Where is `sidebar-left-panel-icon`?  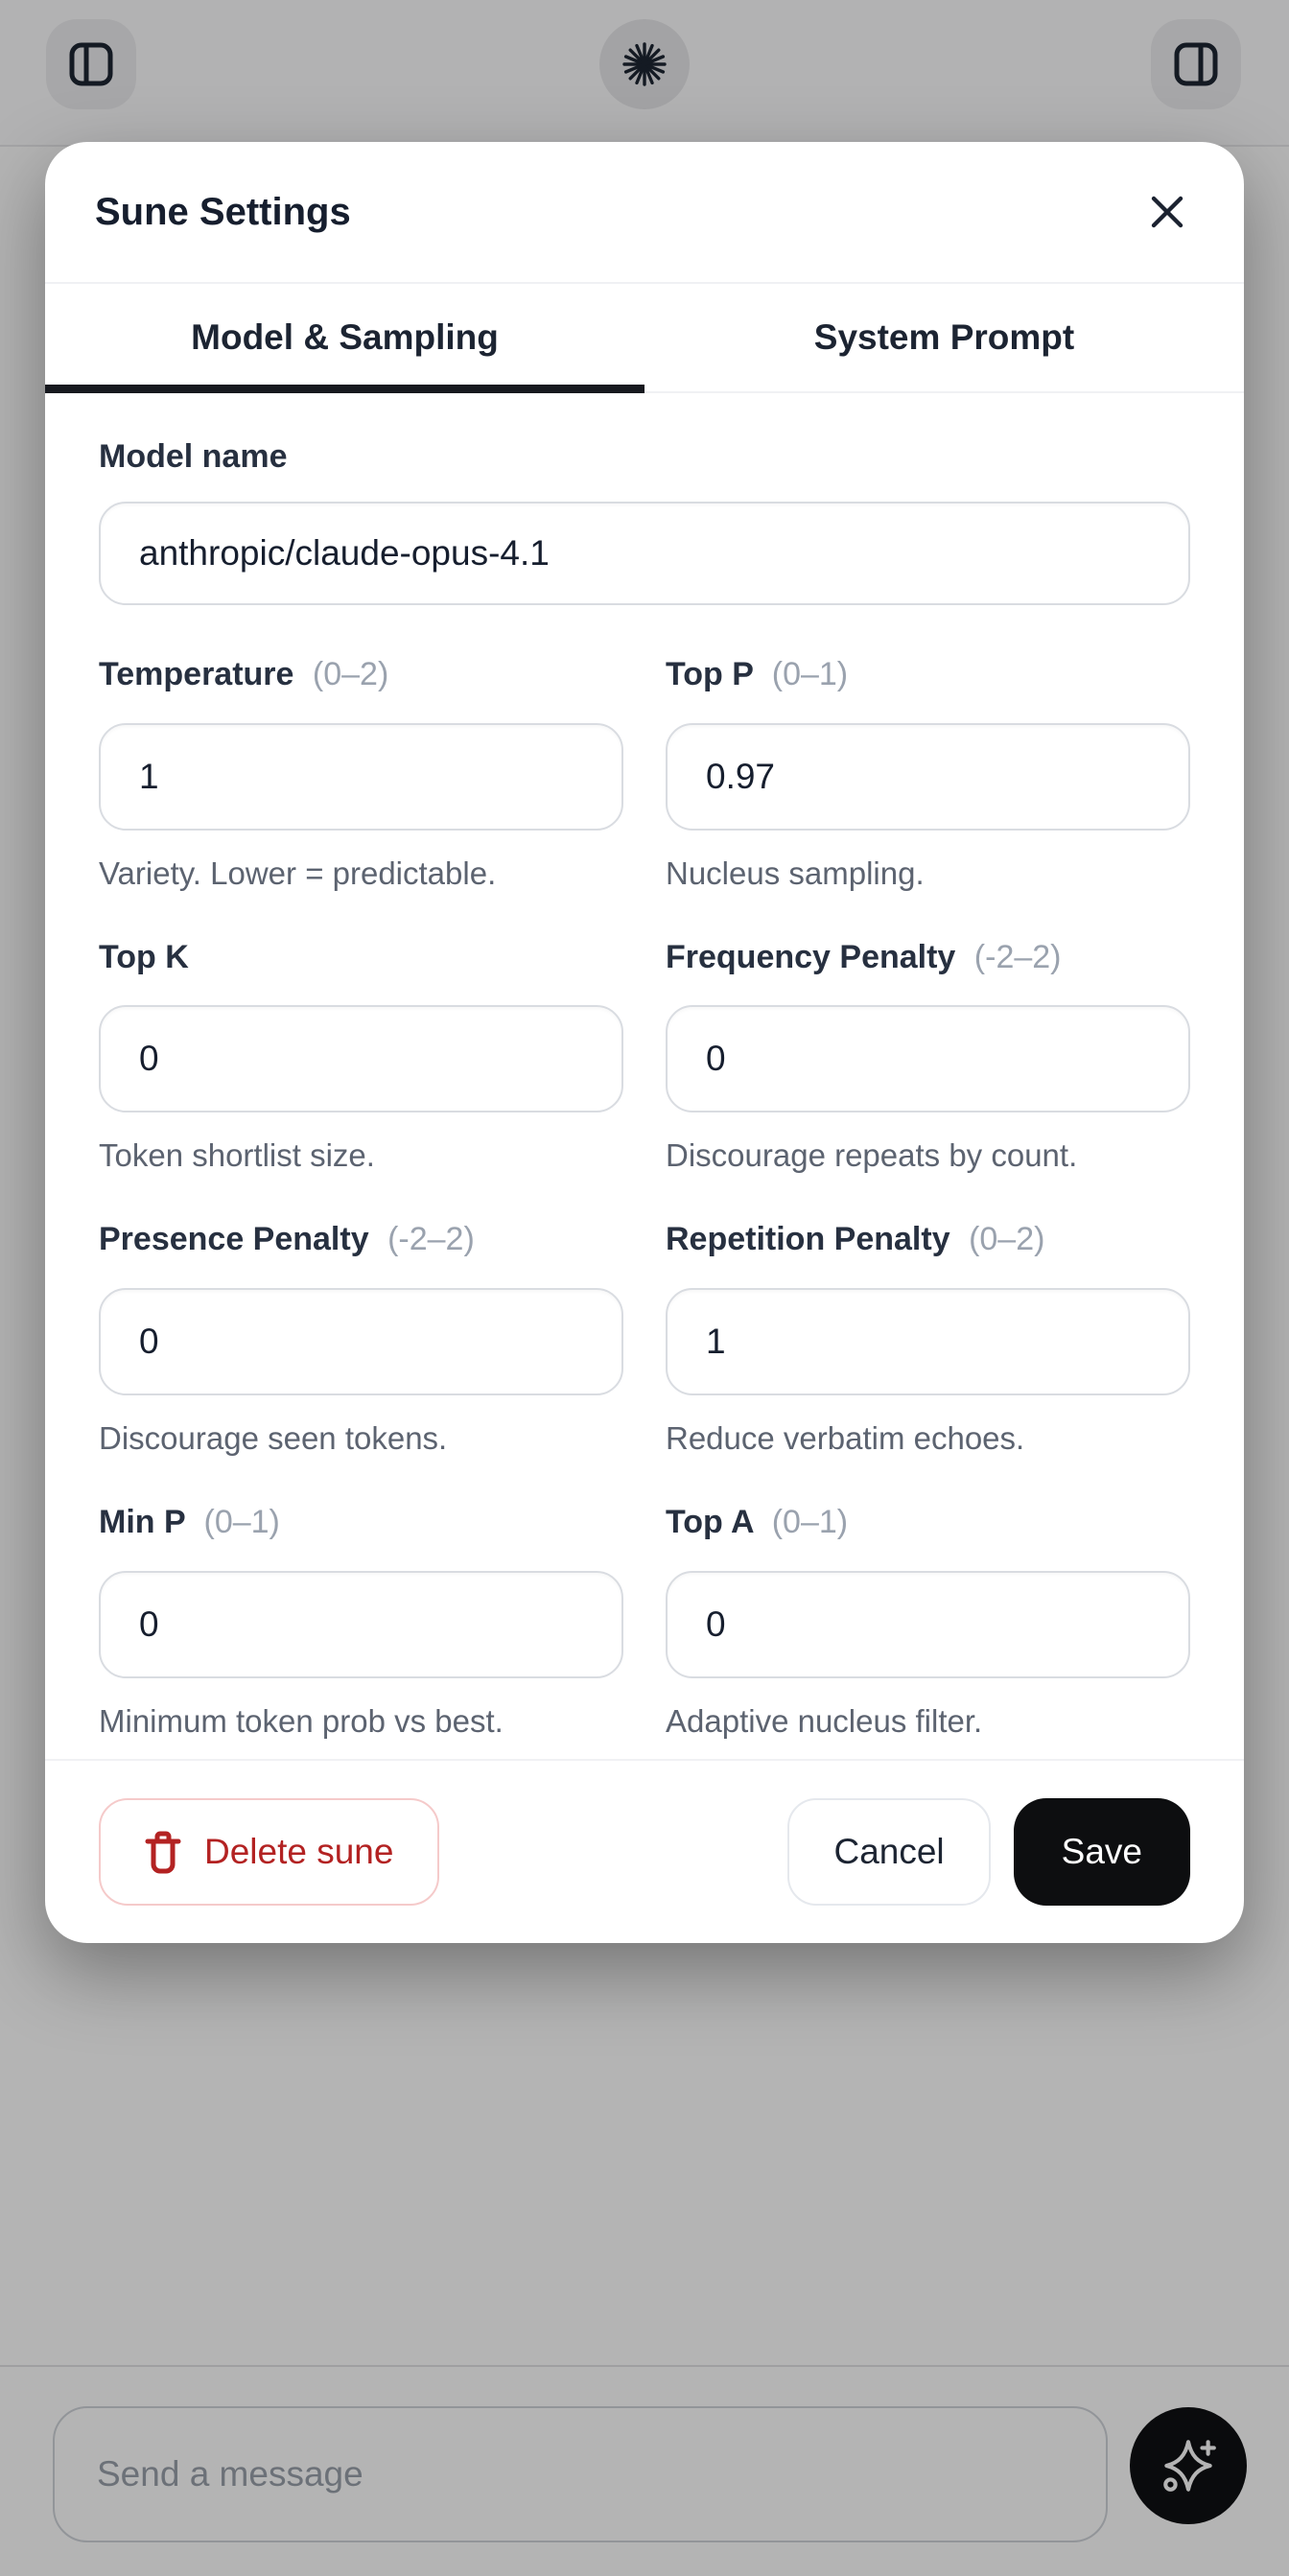 sidebar-left-panel-icon is located at coordinates (91, 64).